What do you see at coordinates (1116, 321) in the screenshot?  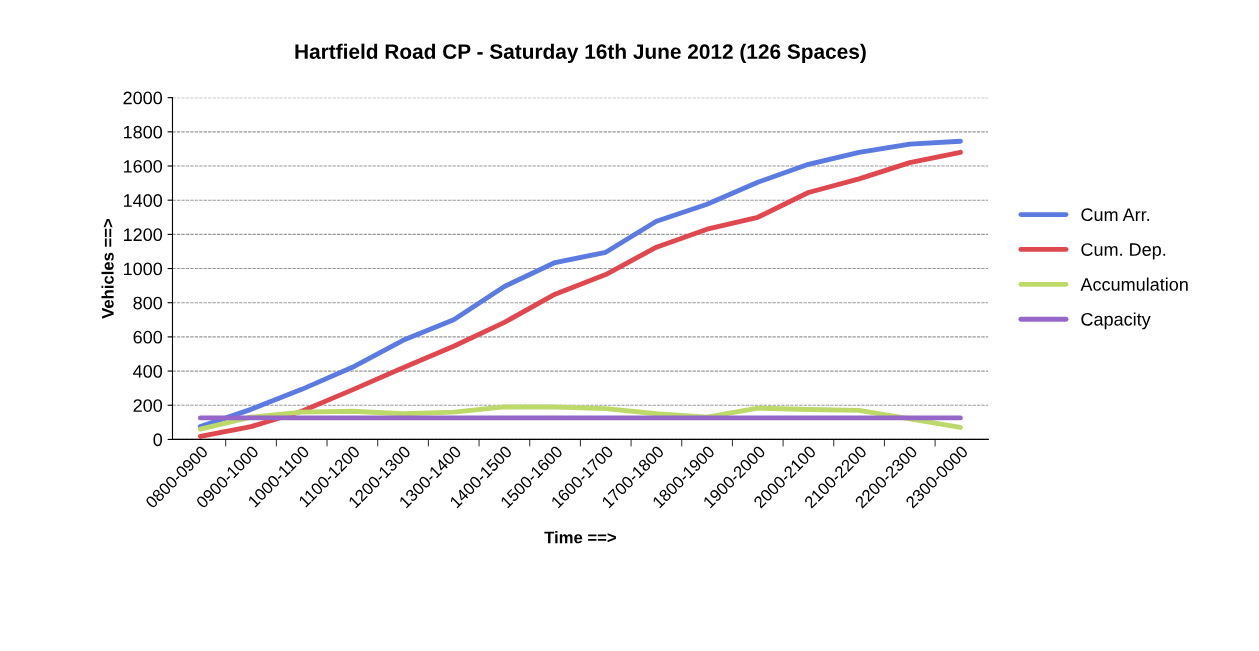 I see `legend-label: Capacity` at bounding box center [1116, 321].